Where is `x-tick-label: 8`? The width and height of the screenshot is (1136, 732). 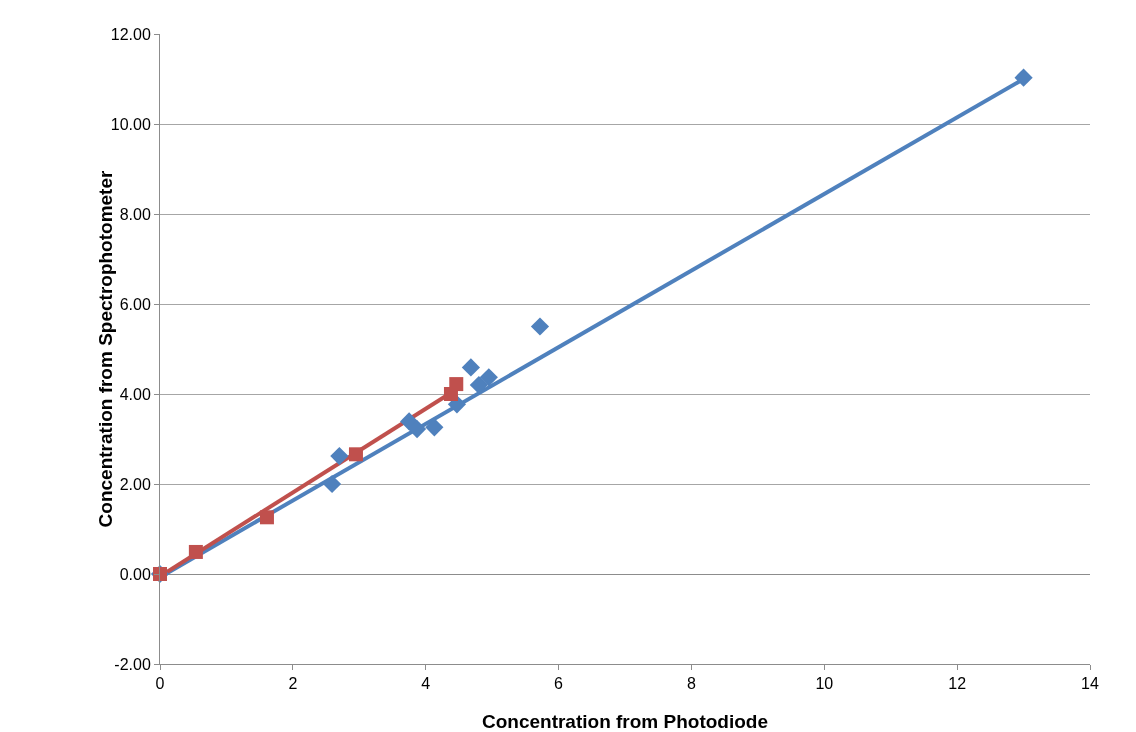
x-tick-label: 8 is located at coordinates (691, 684).